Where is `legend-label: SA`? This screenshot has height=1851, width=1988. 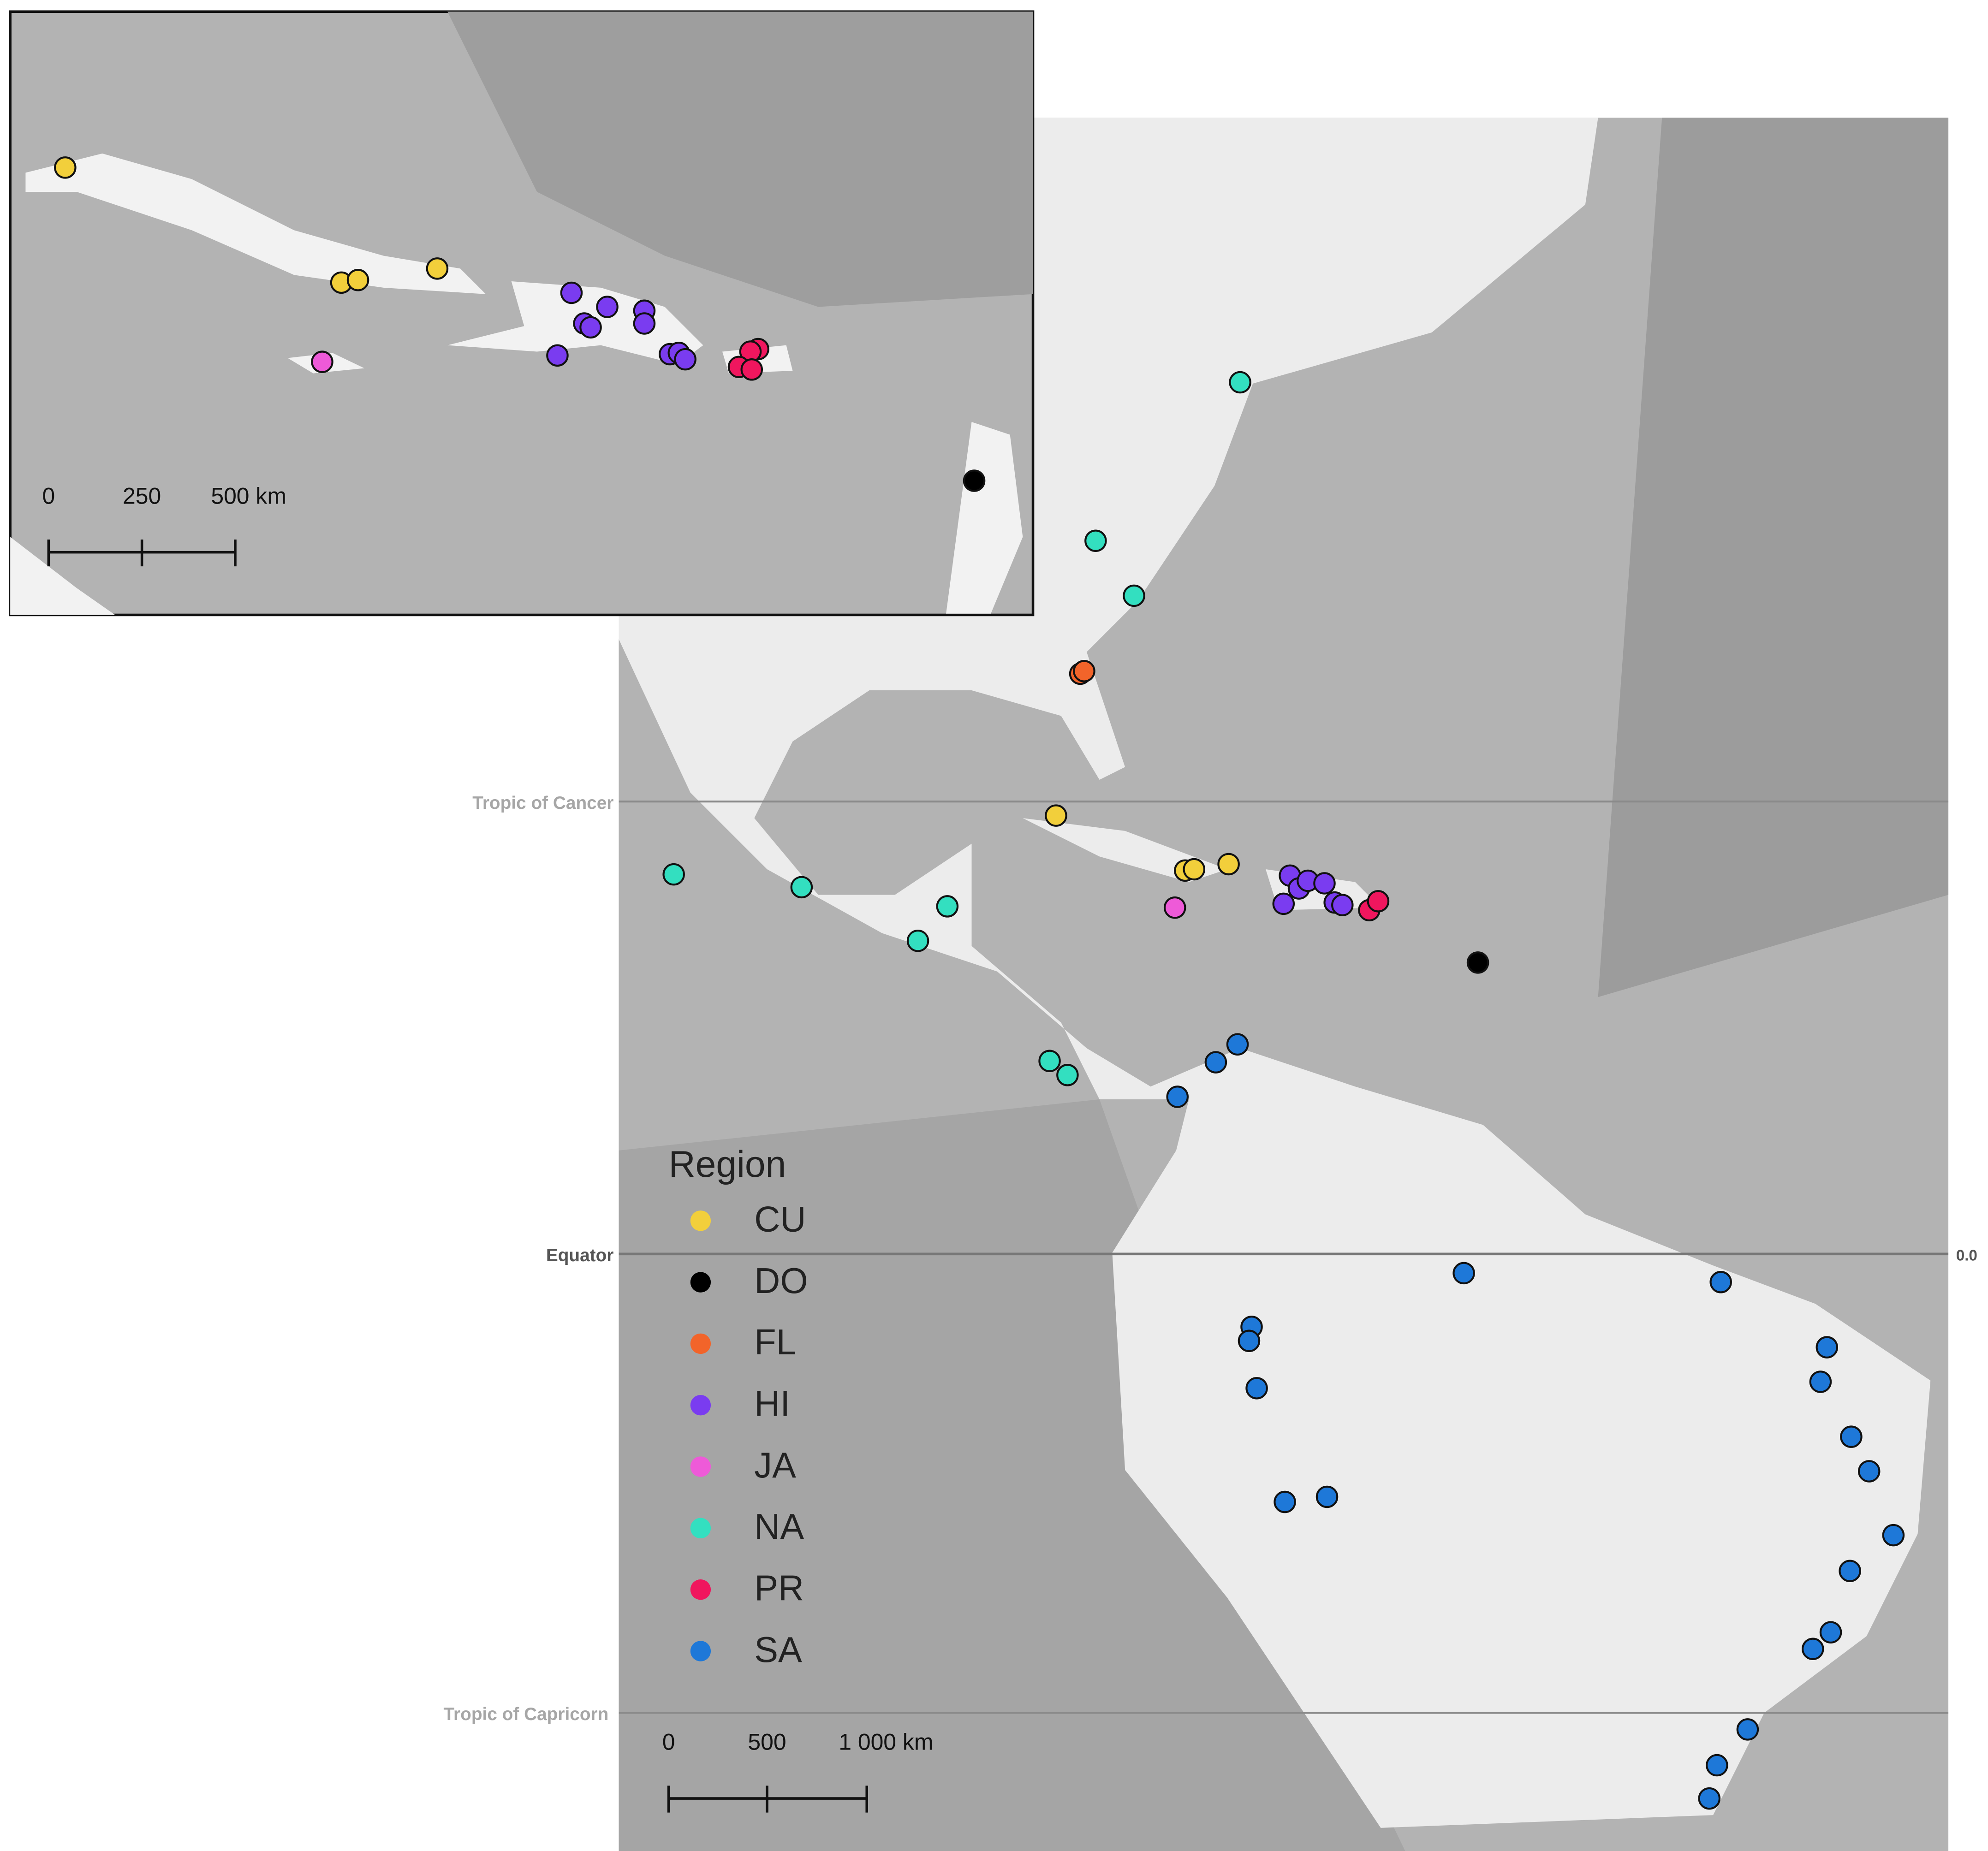 legend-label: SA is located at coordinates (778, 1650).